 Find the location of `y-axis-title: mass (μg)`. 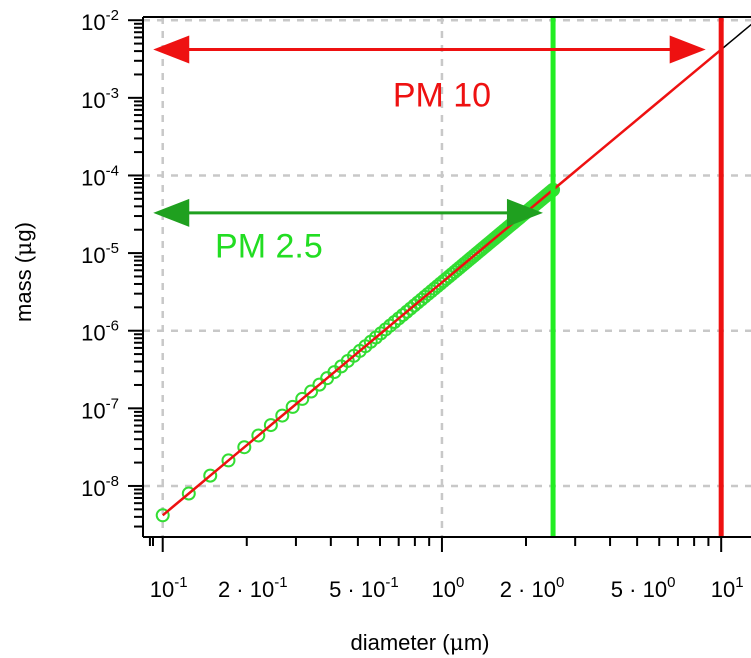

y-axis-title: mass (μg) is located at coordinates (24, 272).